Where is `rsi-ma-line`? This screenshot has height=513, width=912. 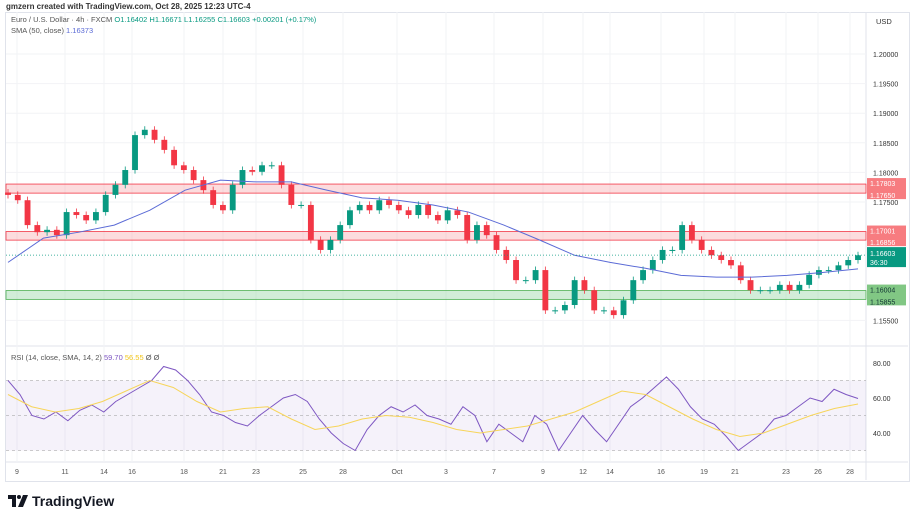 rsi-ma-line is located at coordinates (433, 408).